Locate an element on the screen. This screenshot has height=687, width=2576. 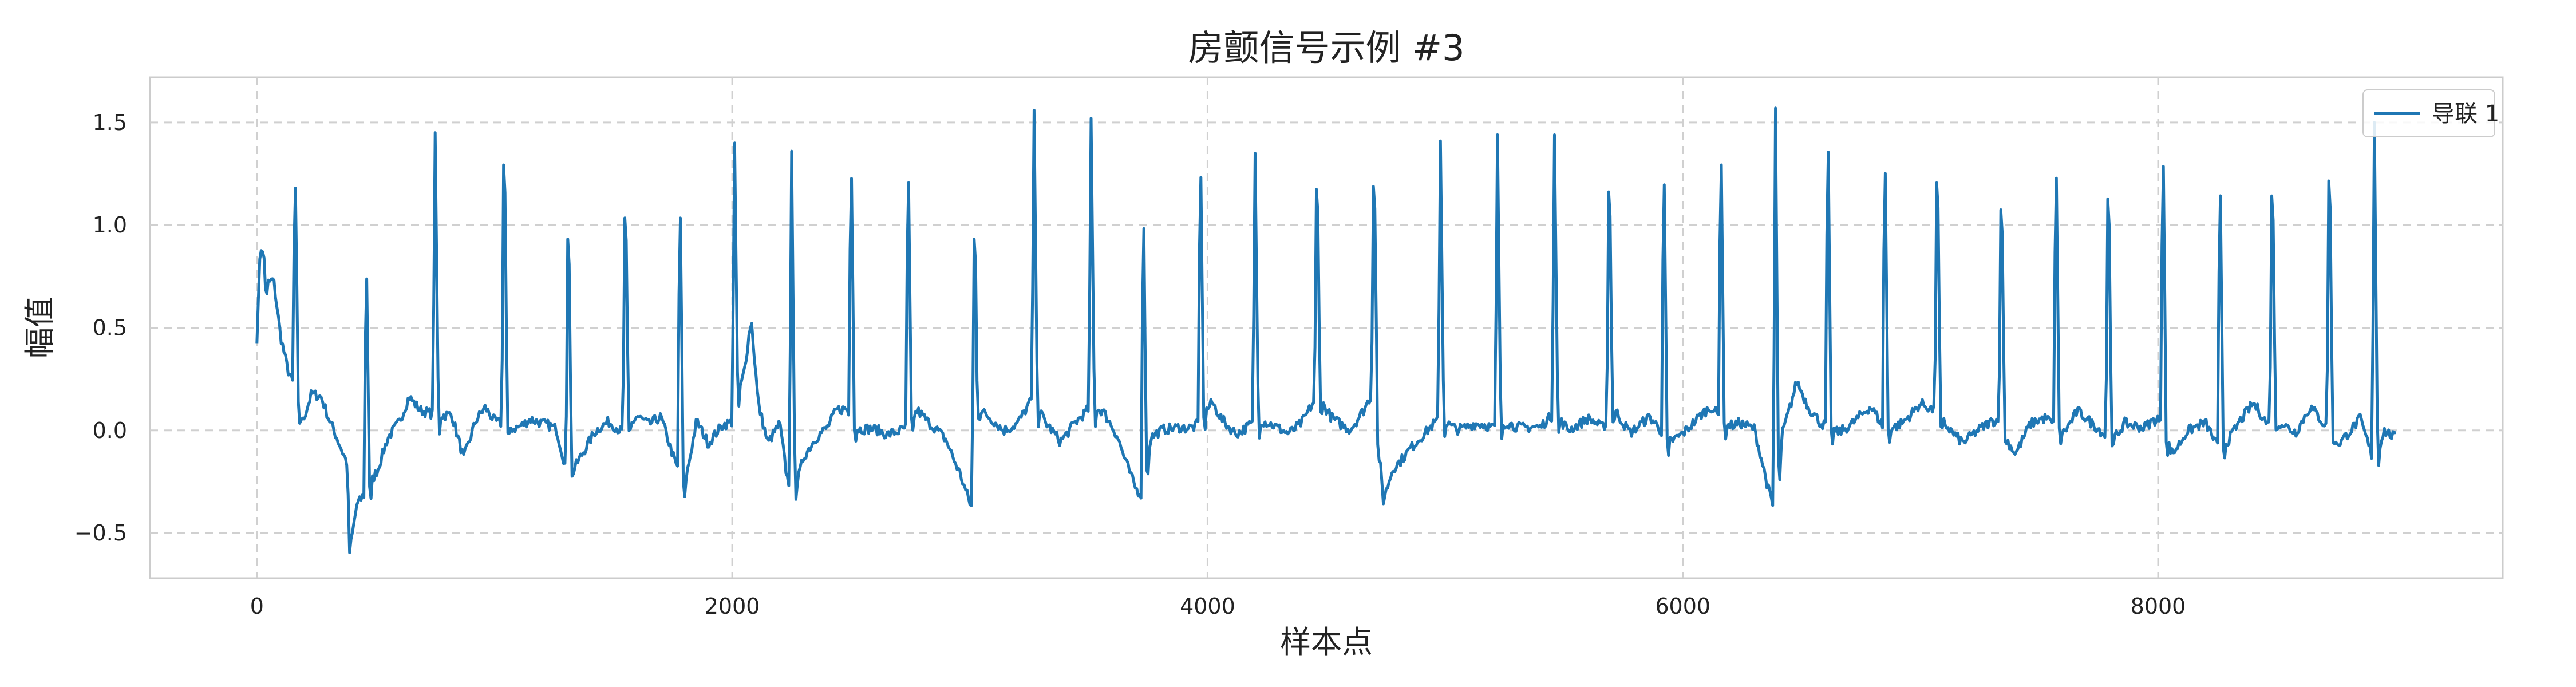
x-tick-label: 2000 is located at coordinates (732, 606).